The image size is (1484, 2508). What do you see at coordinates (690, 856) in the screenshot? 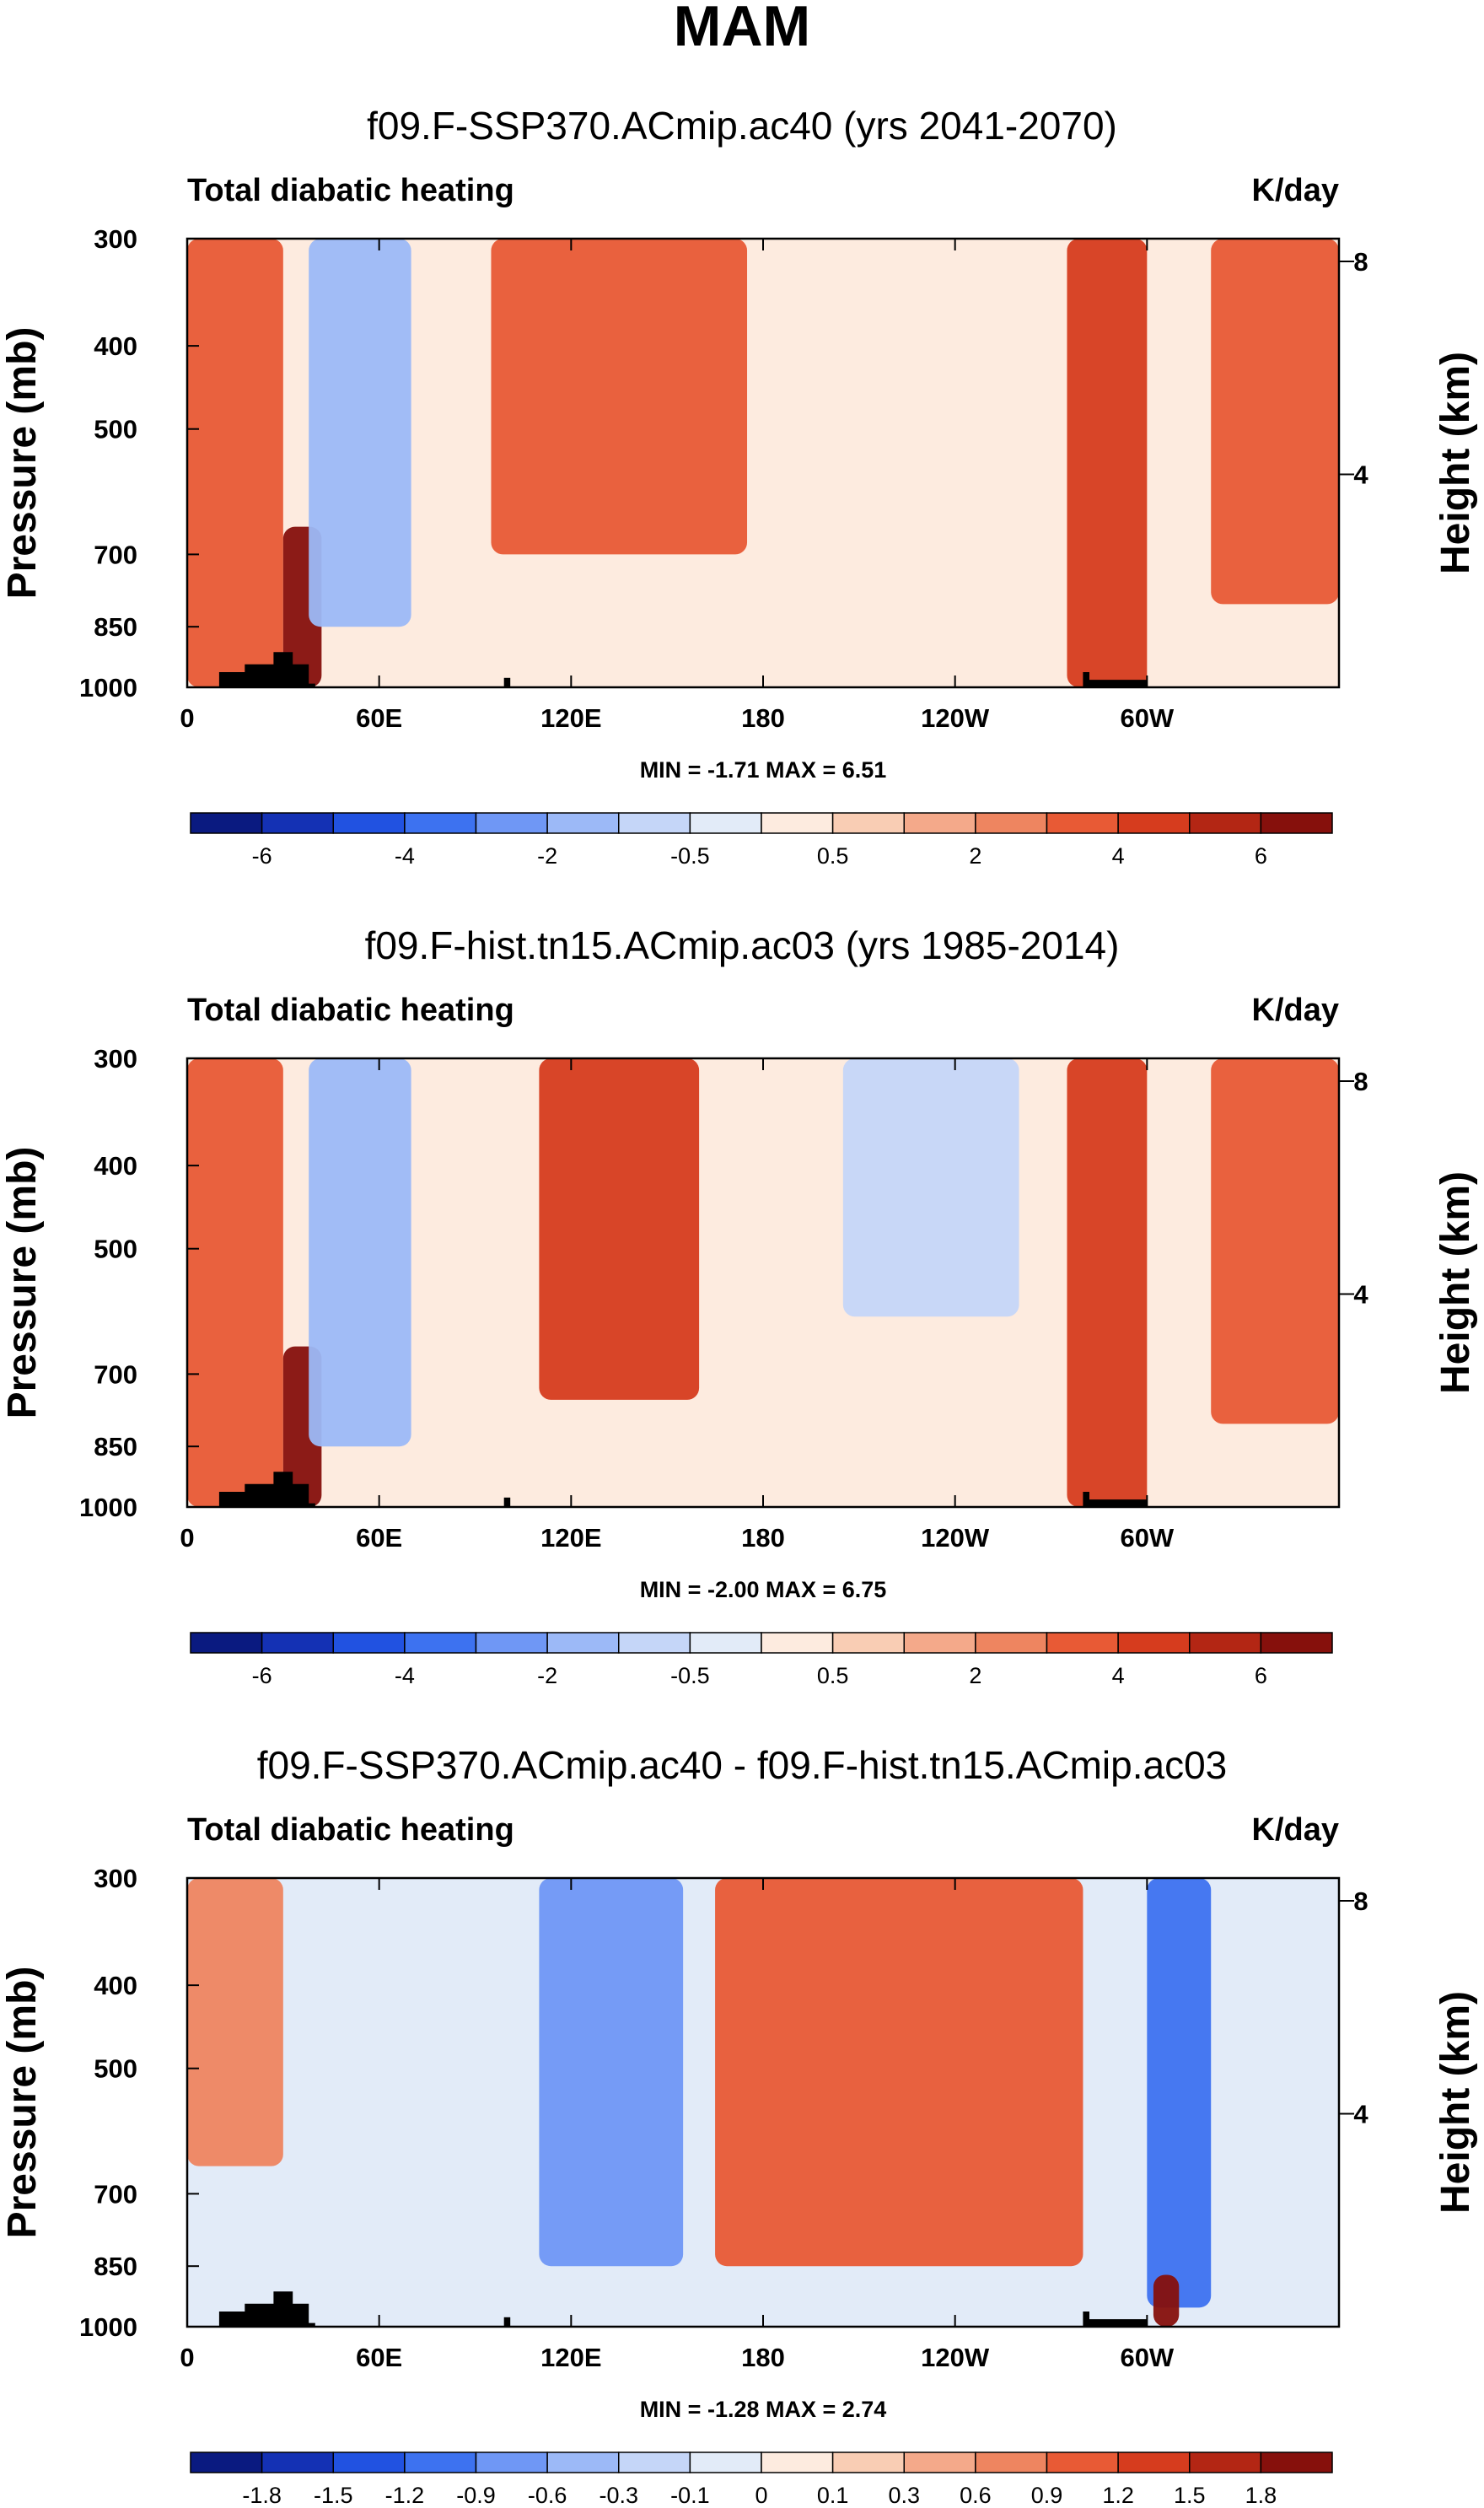
I see `colorbar-label: -0.5` at bounding box center [690, 856].